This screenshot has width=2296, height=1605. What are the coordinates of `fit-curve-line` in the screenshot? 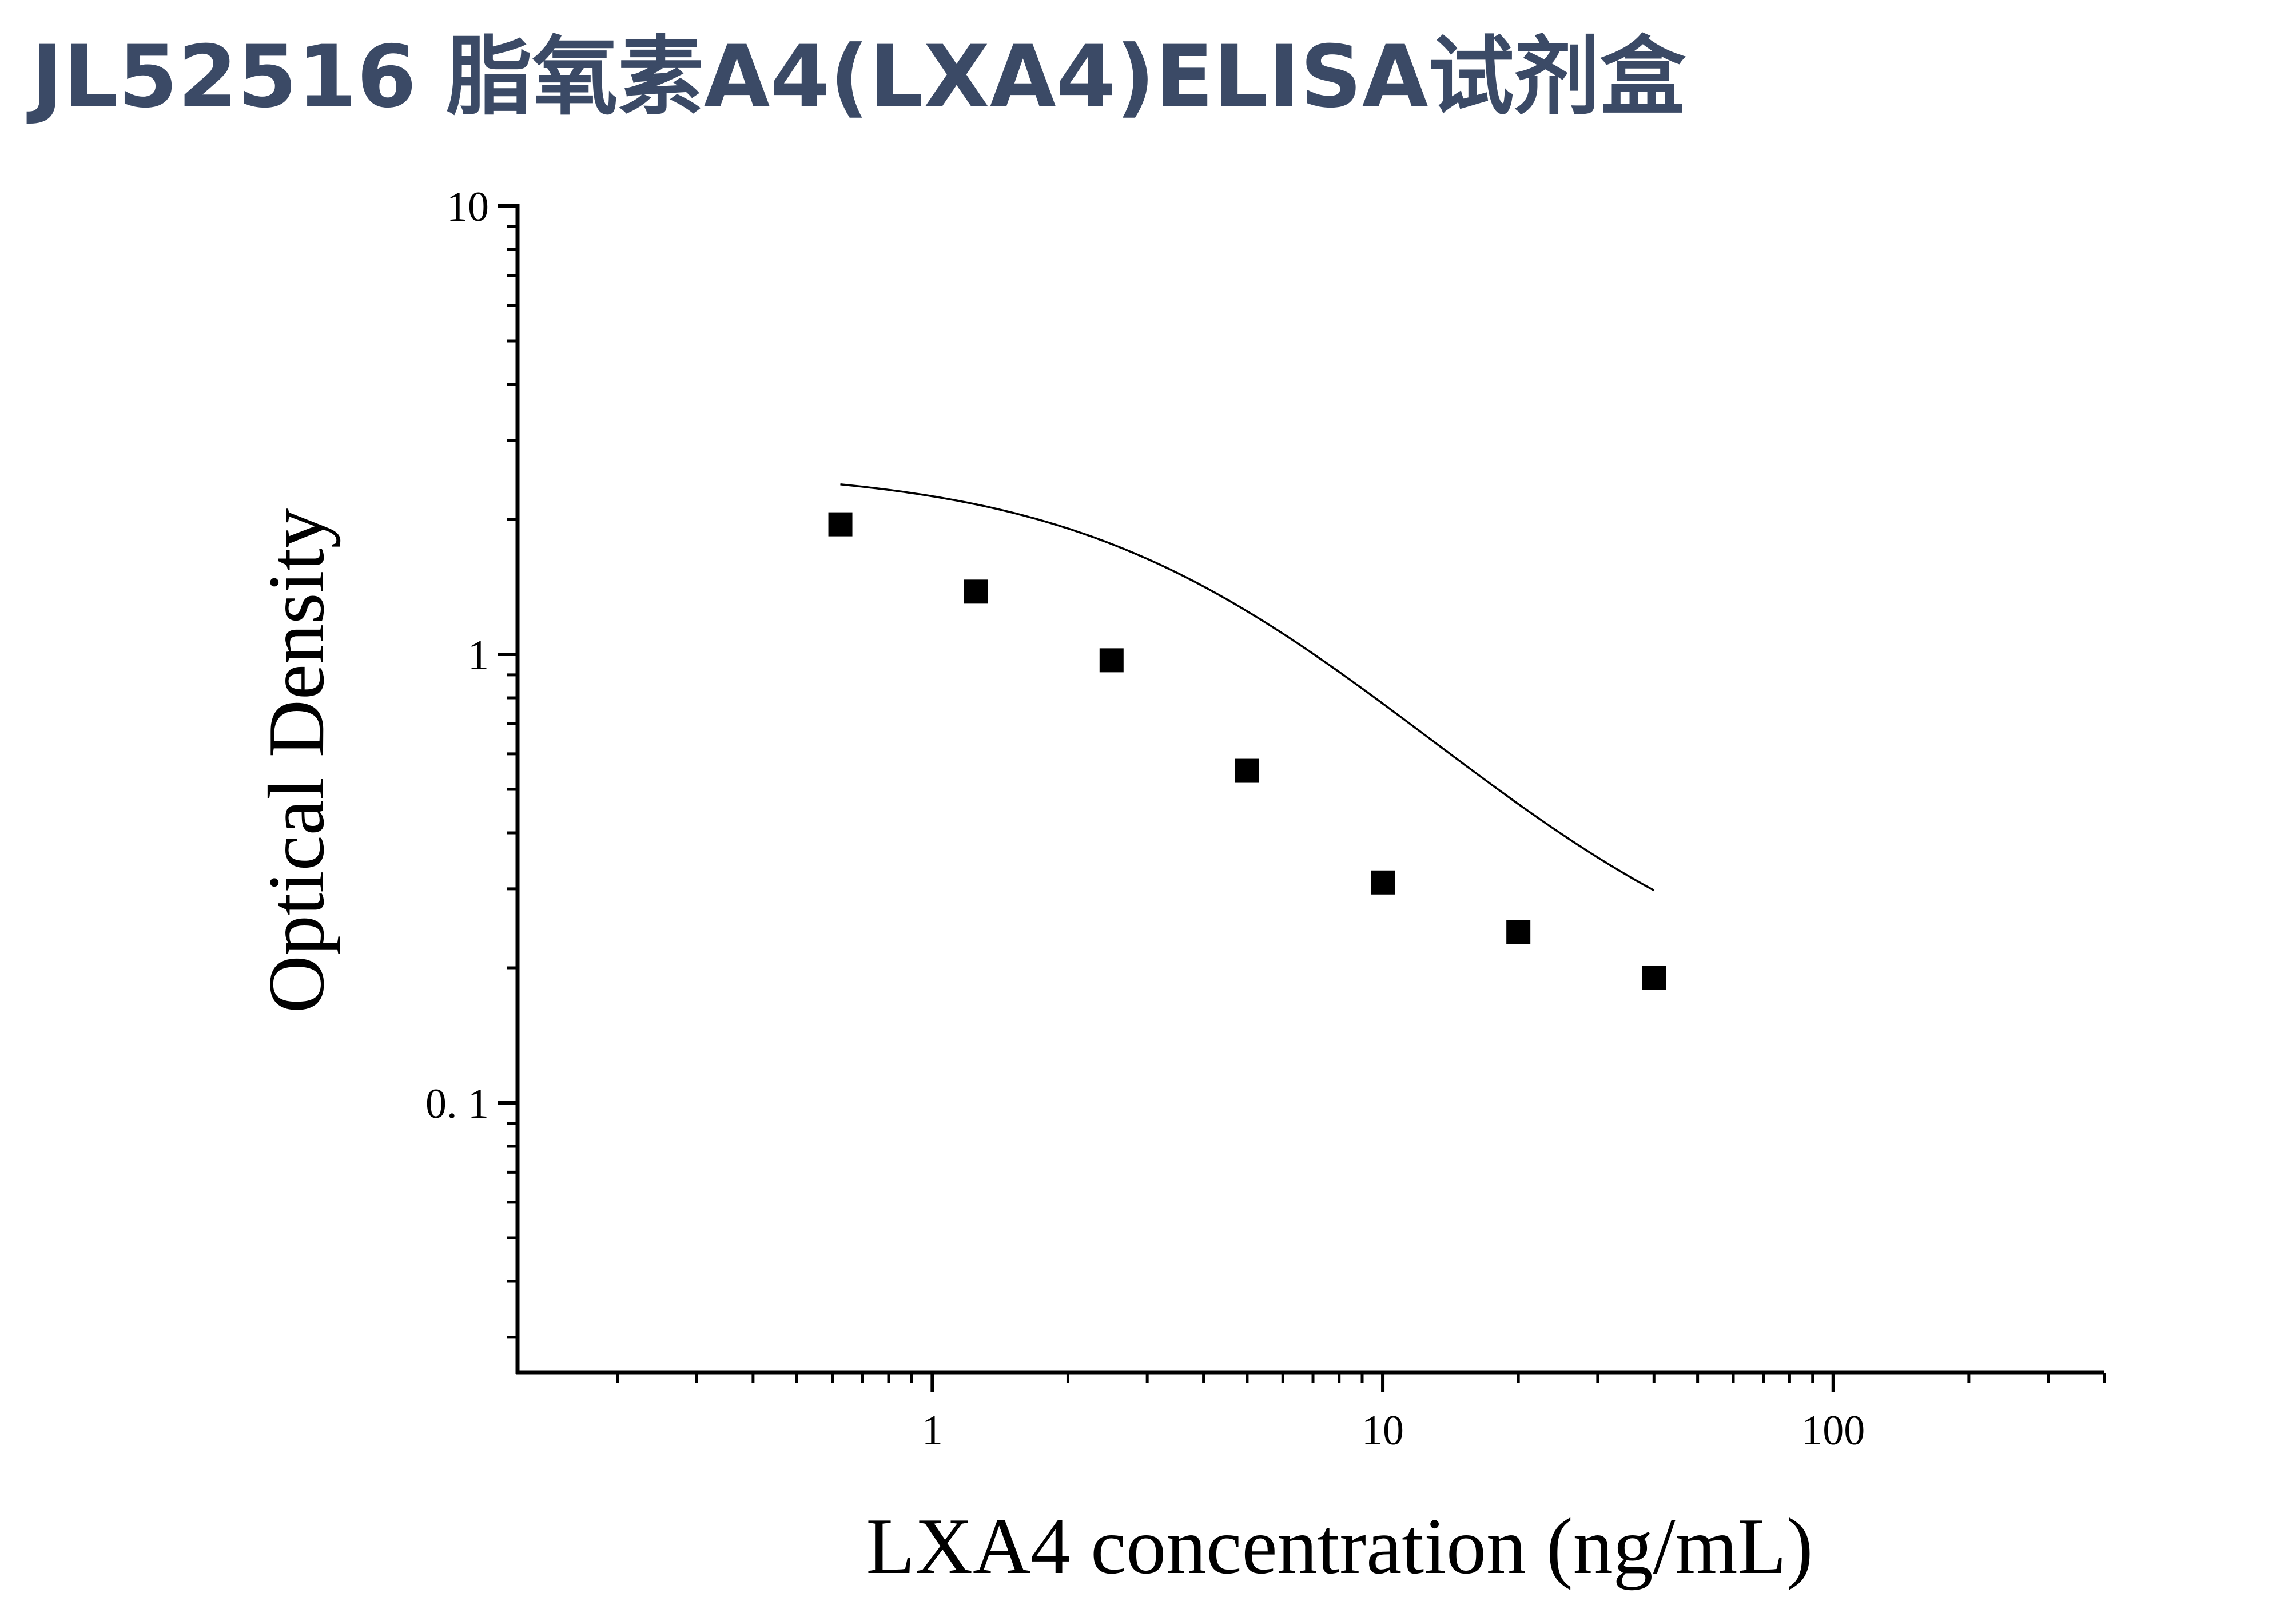 It's located at (1247, 687).